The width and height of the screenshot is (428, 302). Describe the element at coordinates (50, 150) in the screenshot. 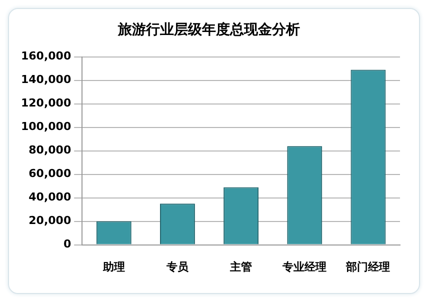

I see `y-tick-label: 80,000` at that location.